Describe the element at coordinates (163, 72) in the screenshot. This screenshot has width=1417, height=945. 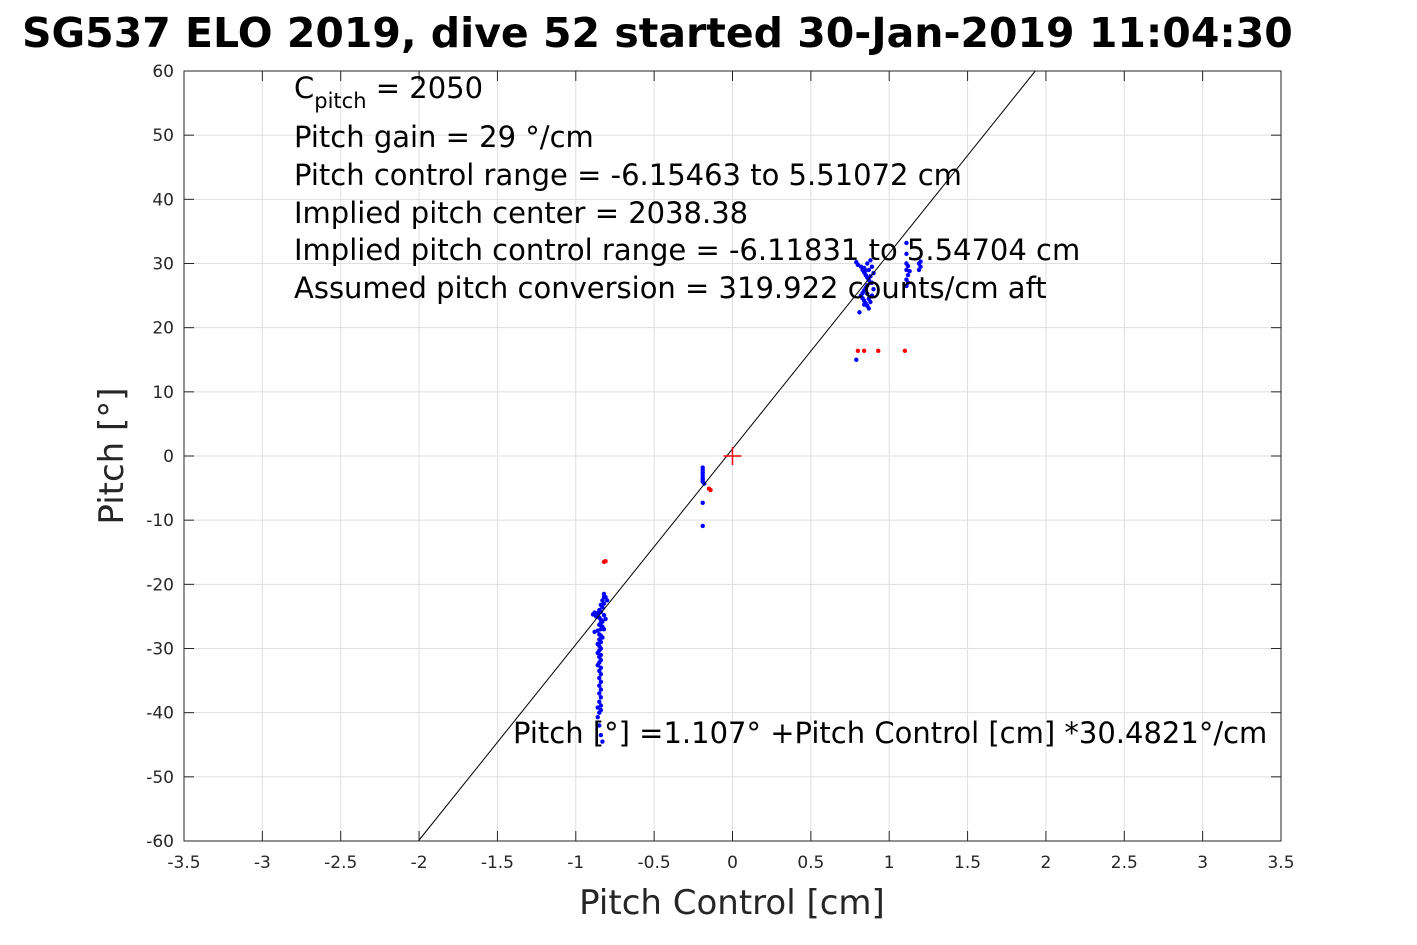
I see `y-tick-label: 60` at that location.